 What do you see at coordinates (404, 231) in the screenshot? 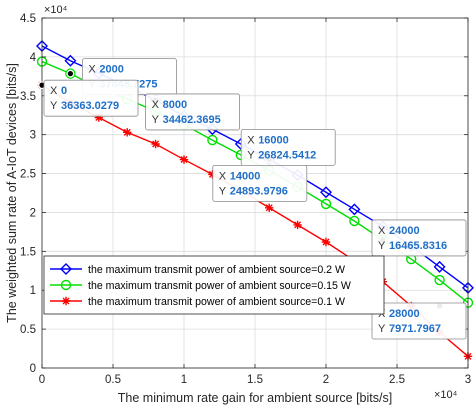
I see `datatip-x-value: 24000` at bounding box center [404, 231].